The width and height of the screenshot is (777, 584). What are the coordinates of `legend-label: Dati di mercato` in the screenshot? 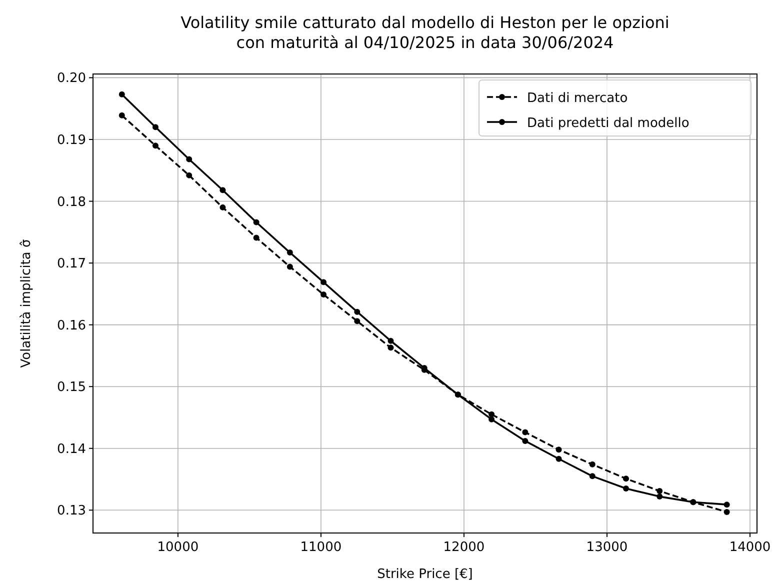 It's located at (577, 98).